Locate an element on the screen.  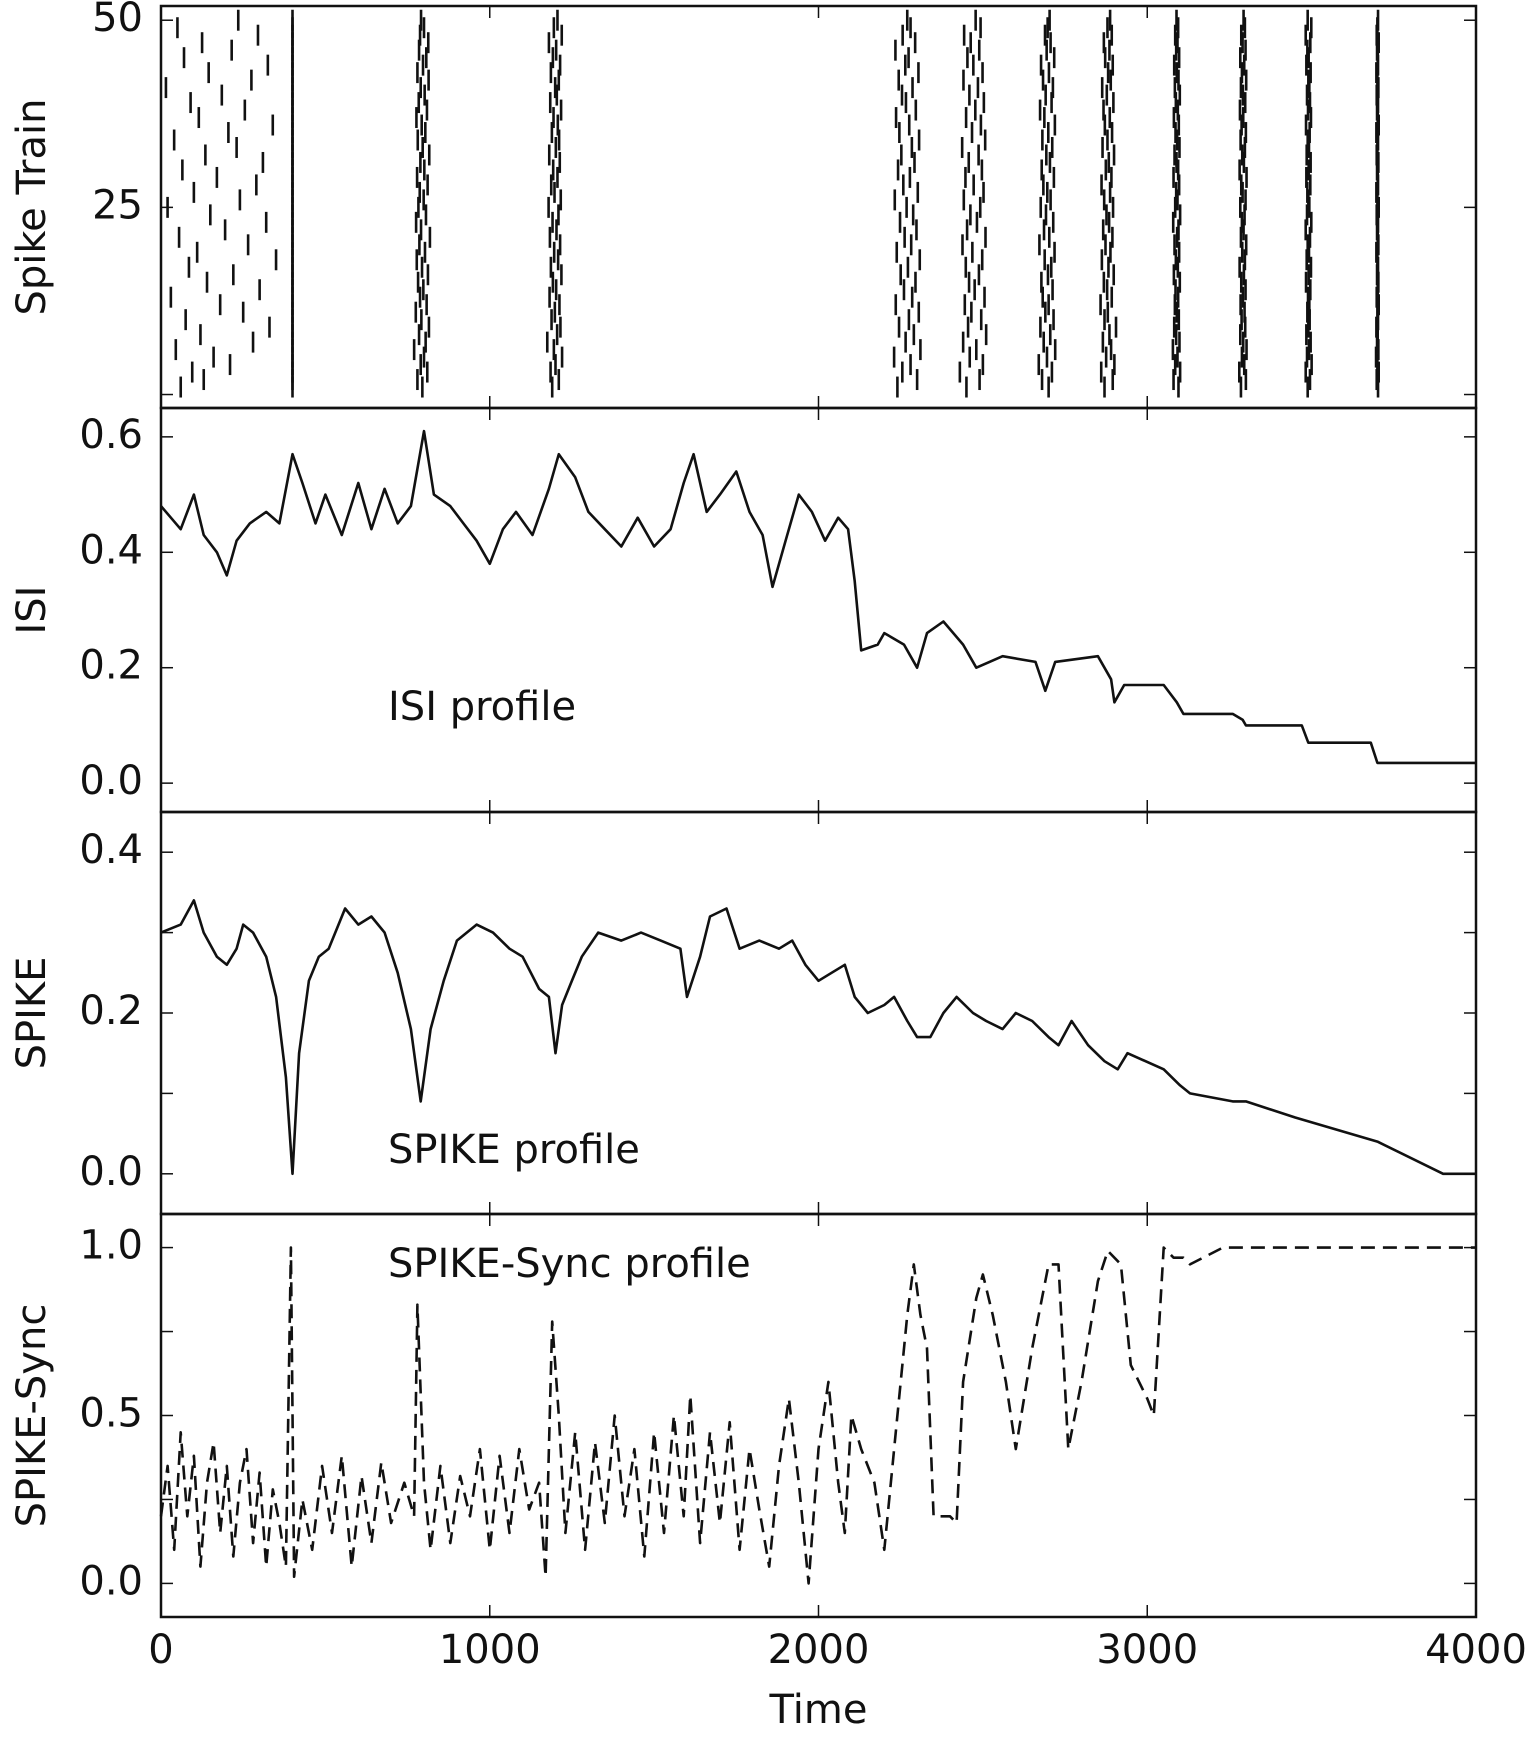
profile-line is located at coordinates (818, 1037).